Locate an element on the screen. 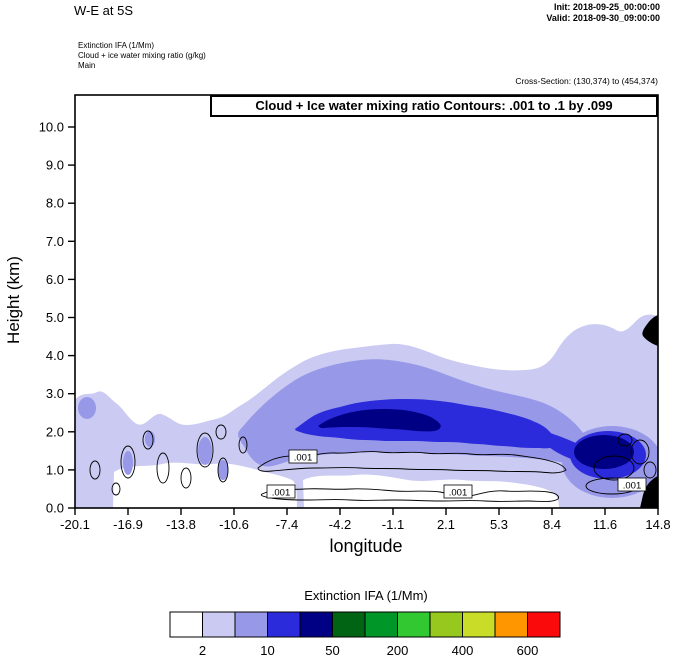 This screenshot has height=667, width=674. y-tick-label: 3.0 is located at coordinates (55, 393).